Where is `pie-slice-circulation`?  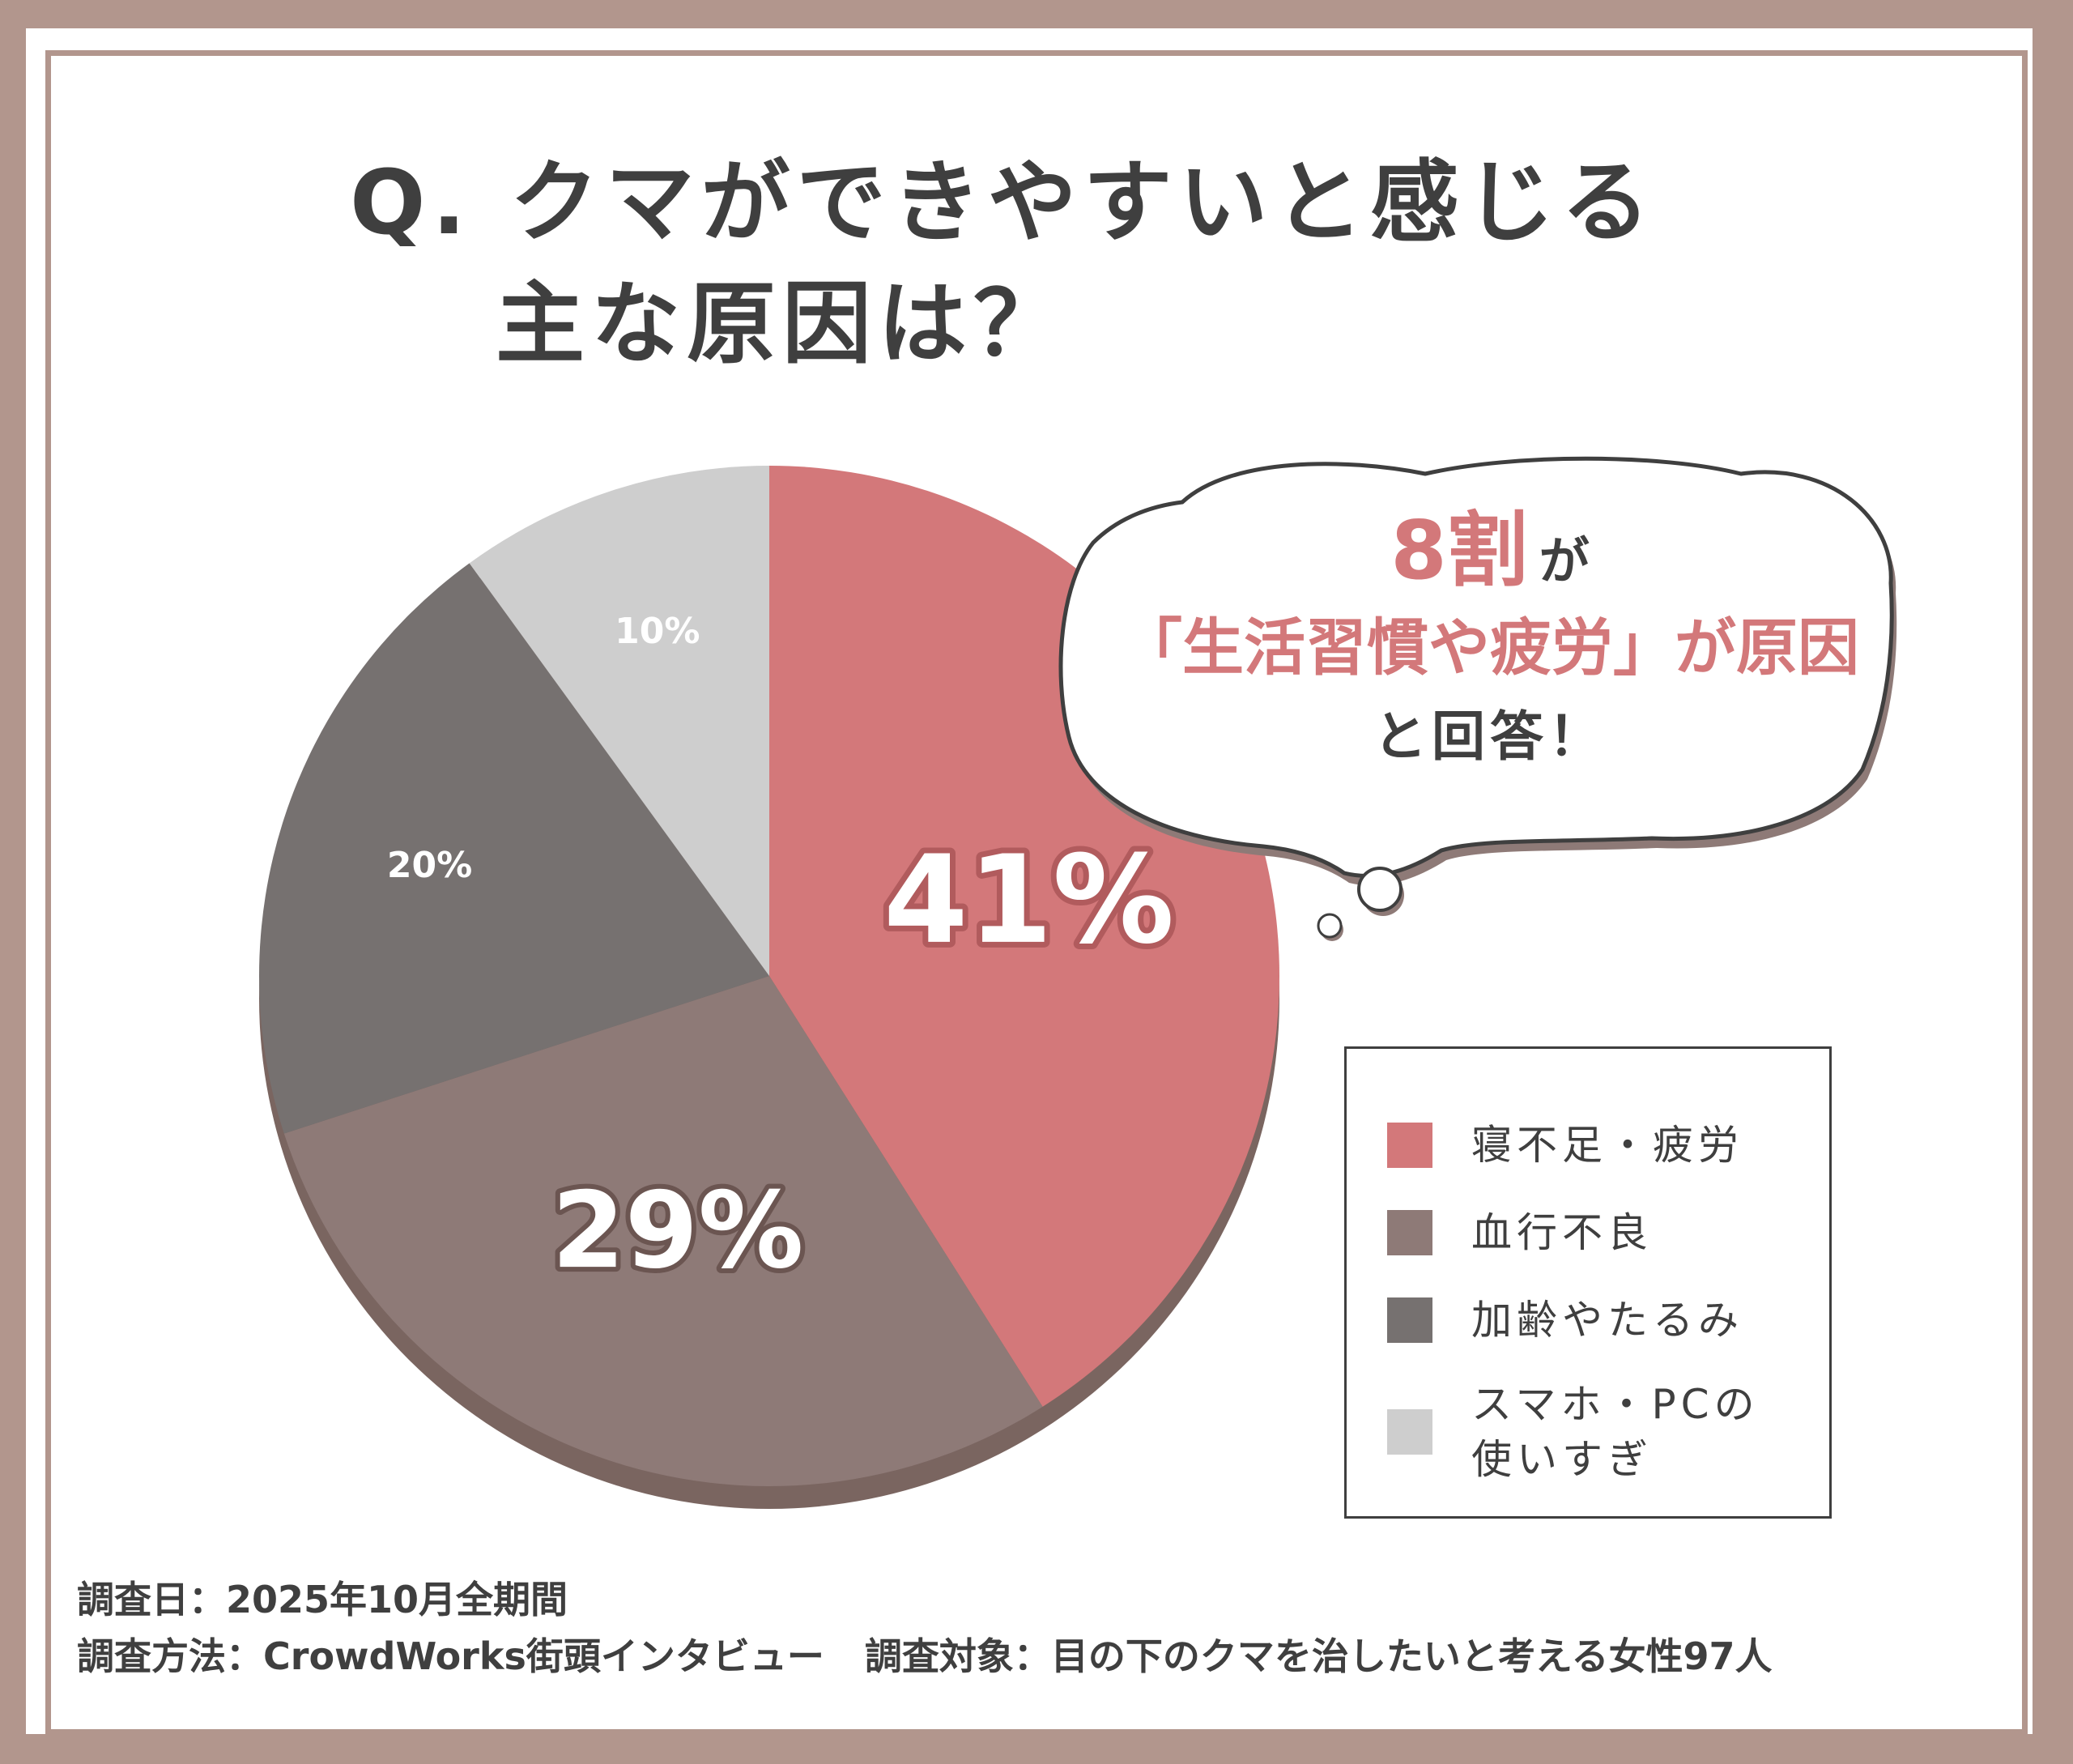
pie-slice-circulation is located at coordinates (663, 1231).